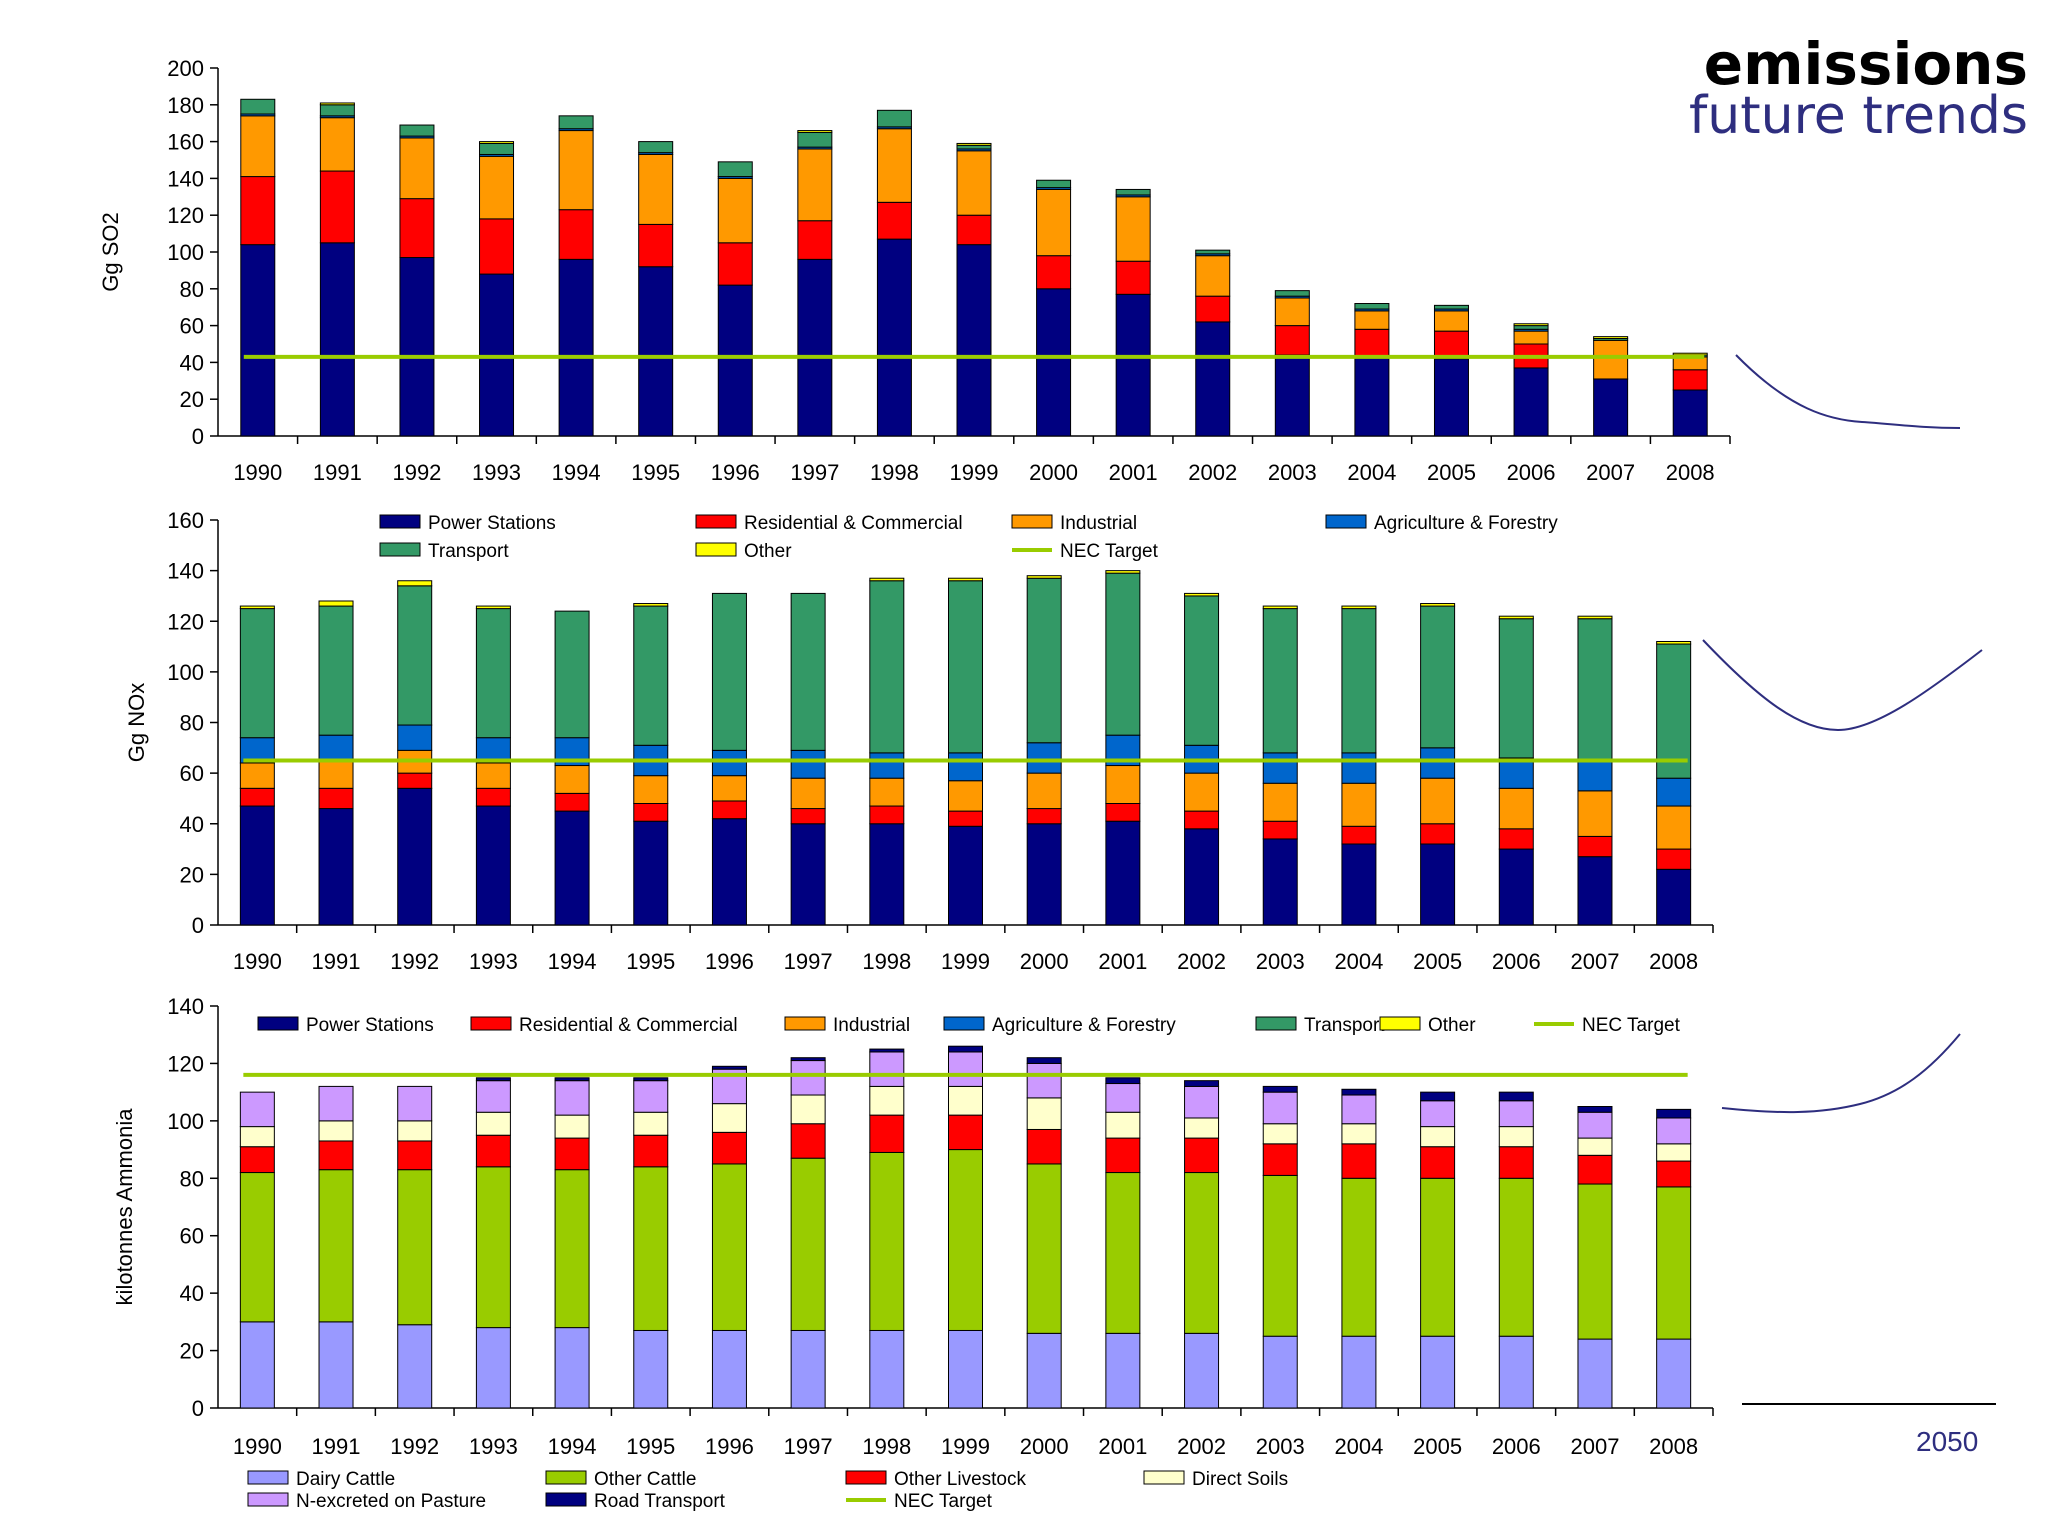 The height and width of the screenshot is (1536, 2048). What do you see at coordinates (136, 722) in the screenshot?
I see `y-axis-label: Gg NOx` at bounding box center [136, 722].